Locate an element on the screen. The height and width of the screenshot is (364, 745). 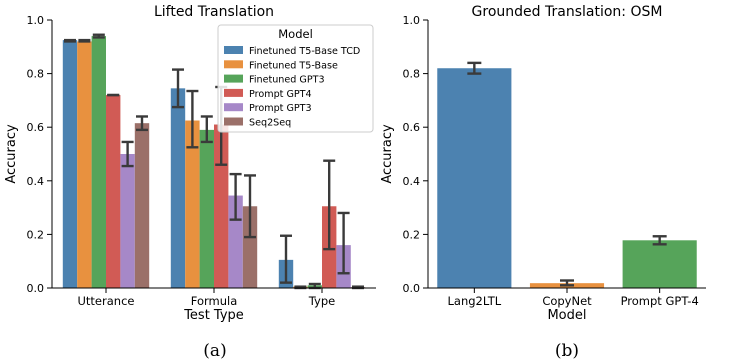
legend-label: Finetuned T5-Base TCD is located at coordinates (304, 51).